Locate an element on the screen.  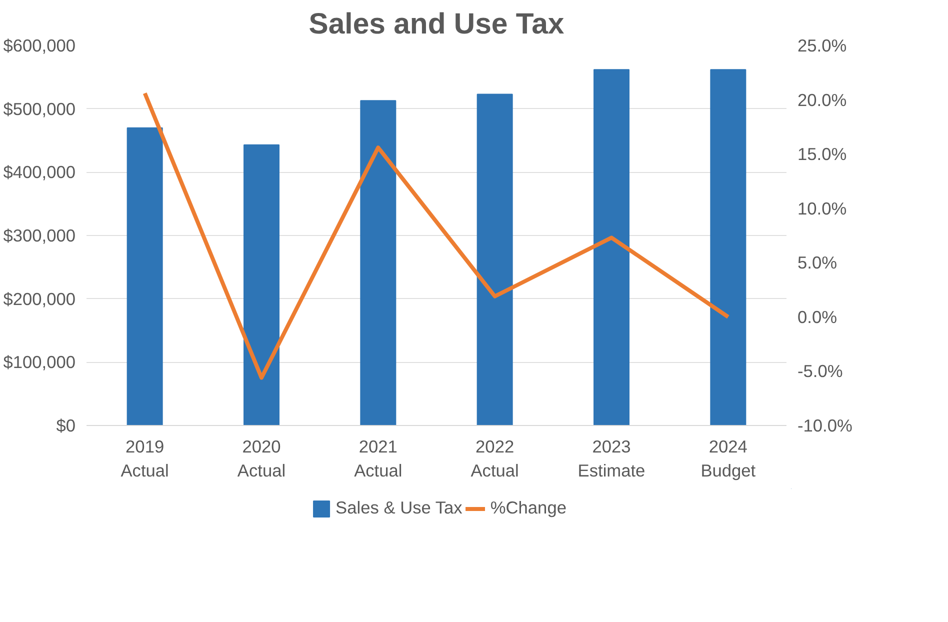
legend-label: Sales & Use Tax is located at coordinates (399, 508).